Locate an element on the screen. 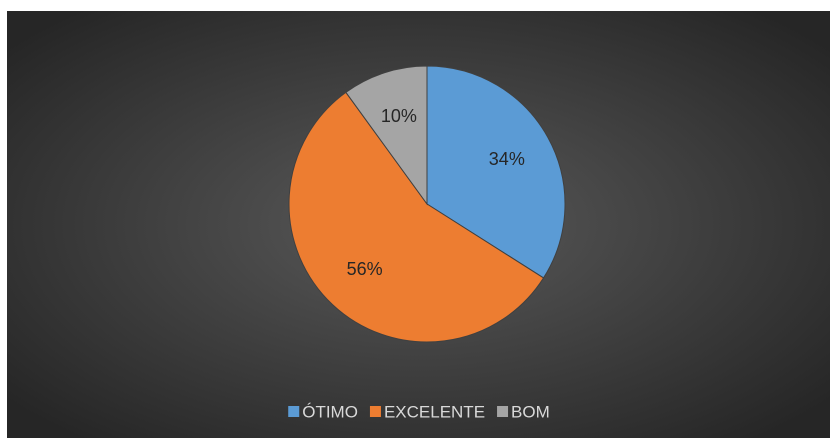 The height and width of the screenshot is (448, 838). data-label: 10% is located at coordinates (399, 116).